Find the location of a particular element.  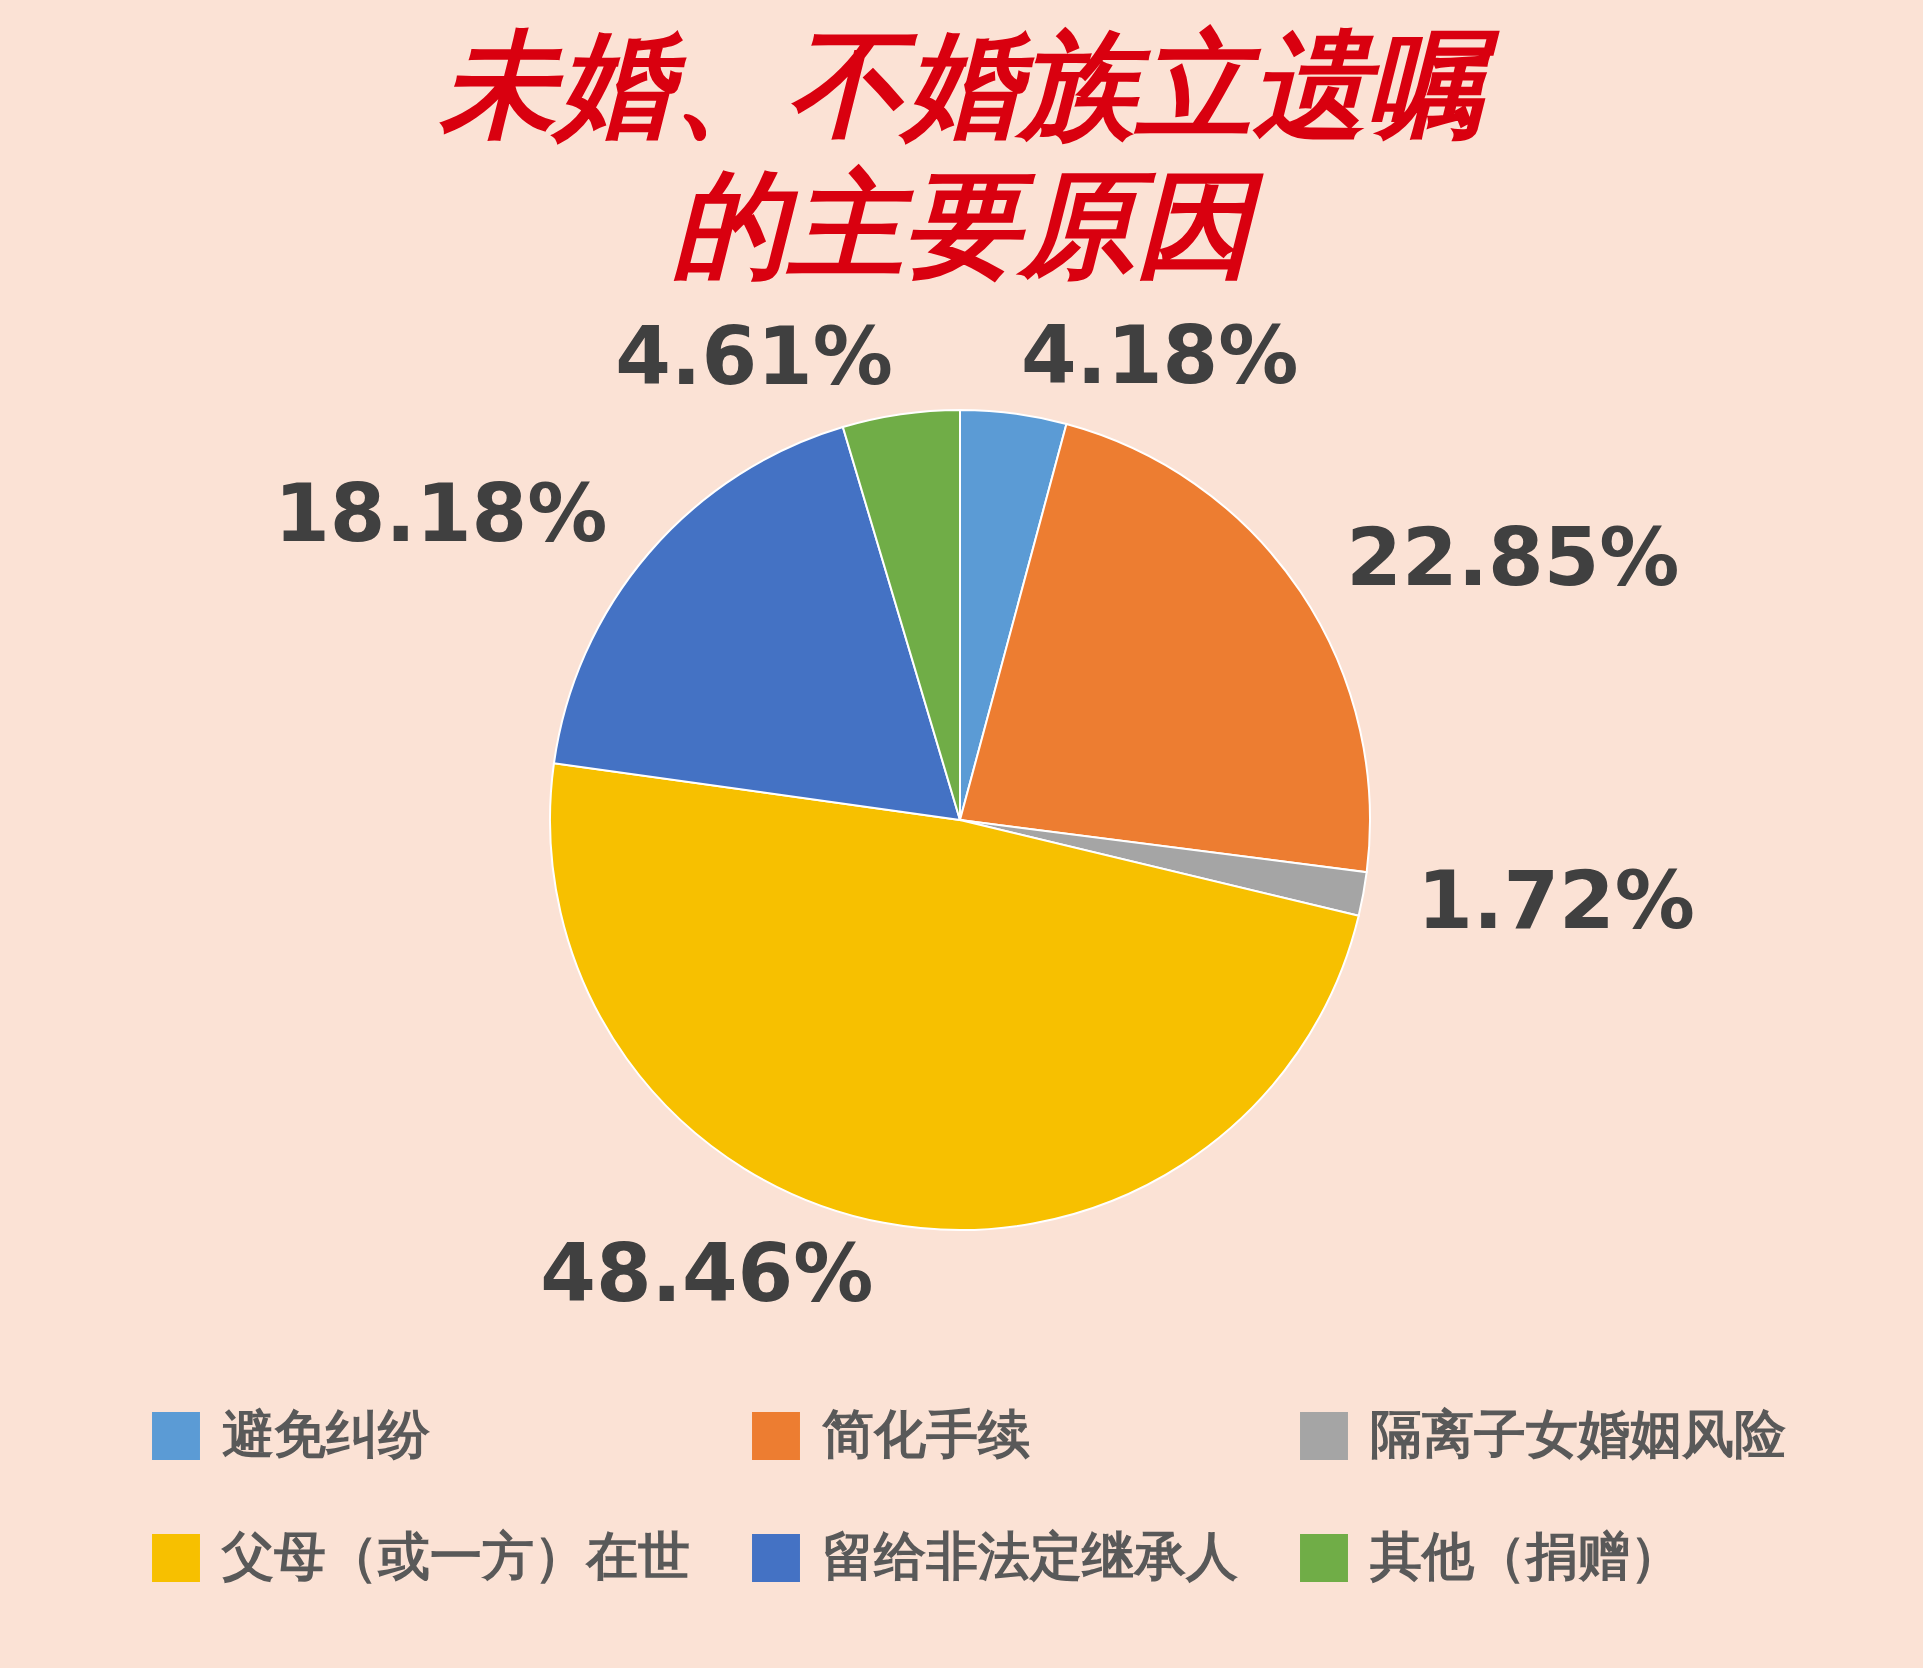

legend-label: 隔离子女婚姻风险 is located at coordinates (1578, 1434).